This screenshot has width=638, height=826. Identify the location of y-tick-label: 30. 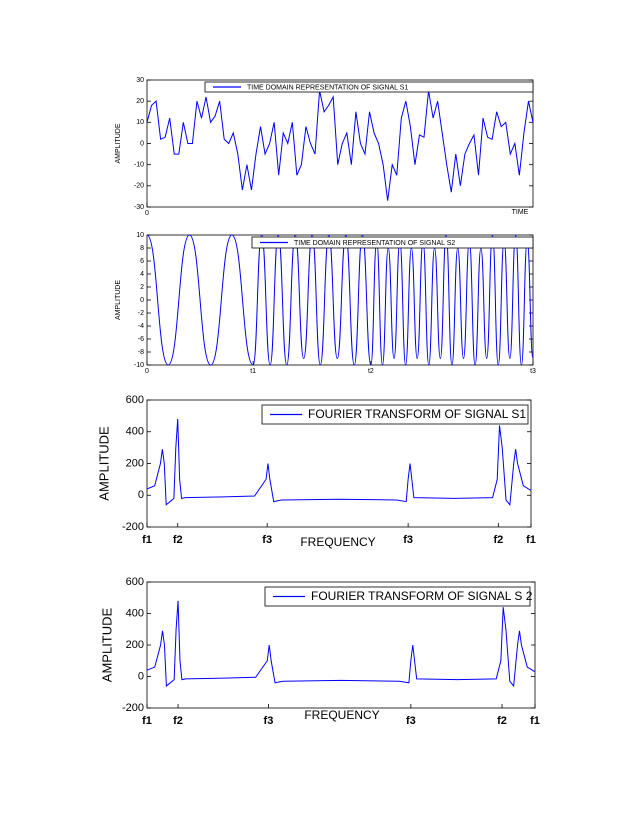
(140, 80).